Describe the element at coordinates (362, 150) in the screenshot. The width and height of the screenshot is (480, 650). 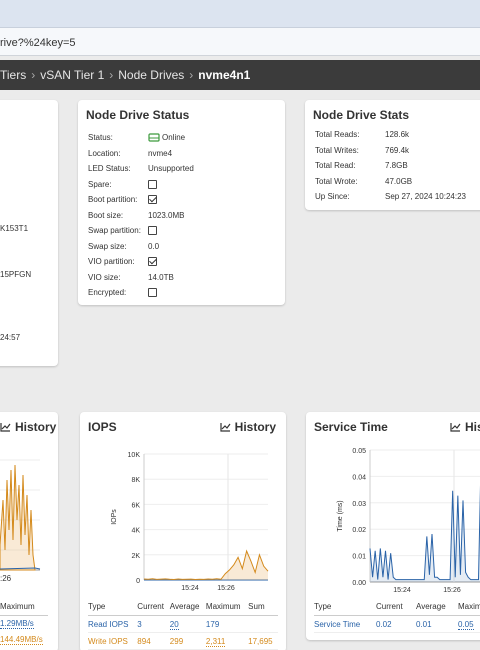
I see `stats-row: Total Writes: 769.4k` at that location.